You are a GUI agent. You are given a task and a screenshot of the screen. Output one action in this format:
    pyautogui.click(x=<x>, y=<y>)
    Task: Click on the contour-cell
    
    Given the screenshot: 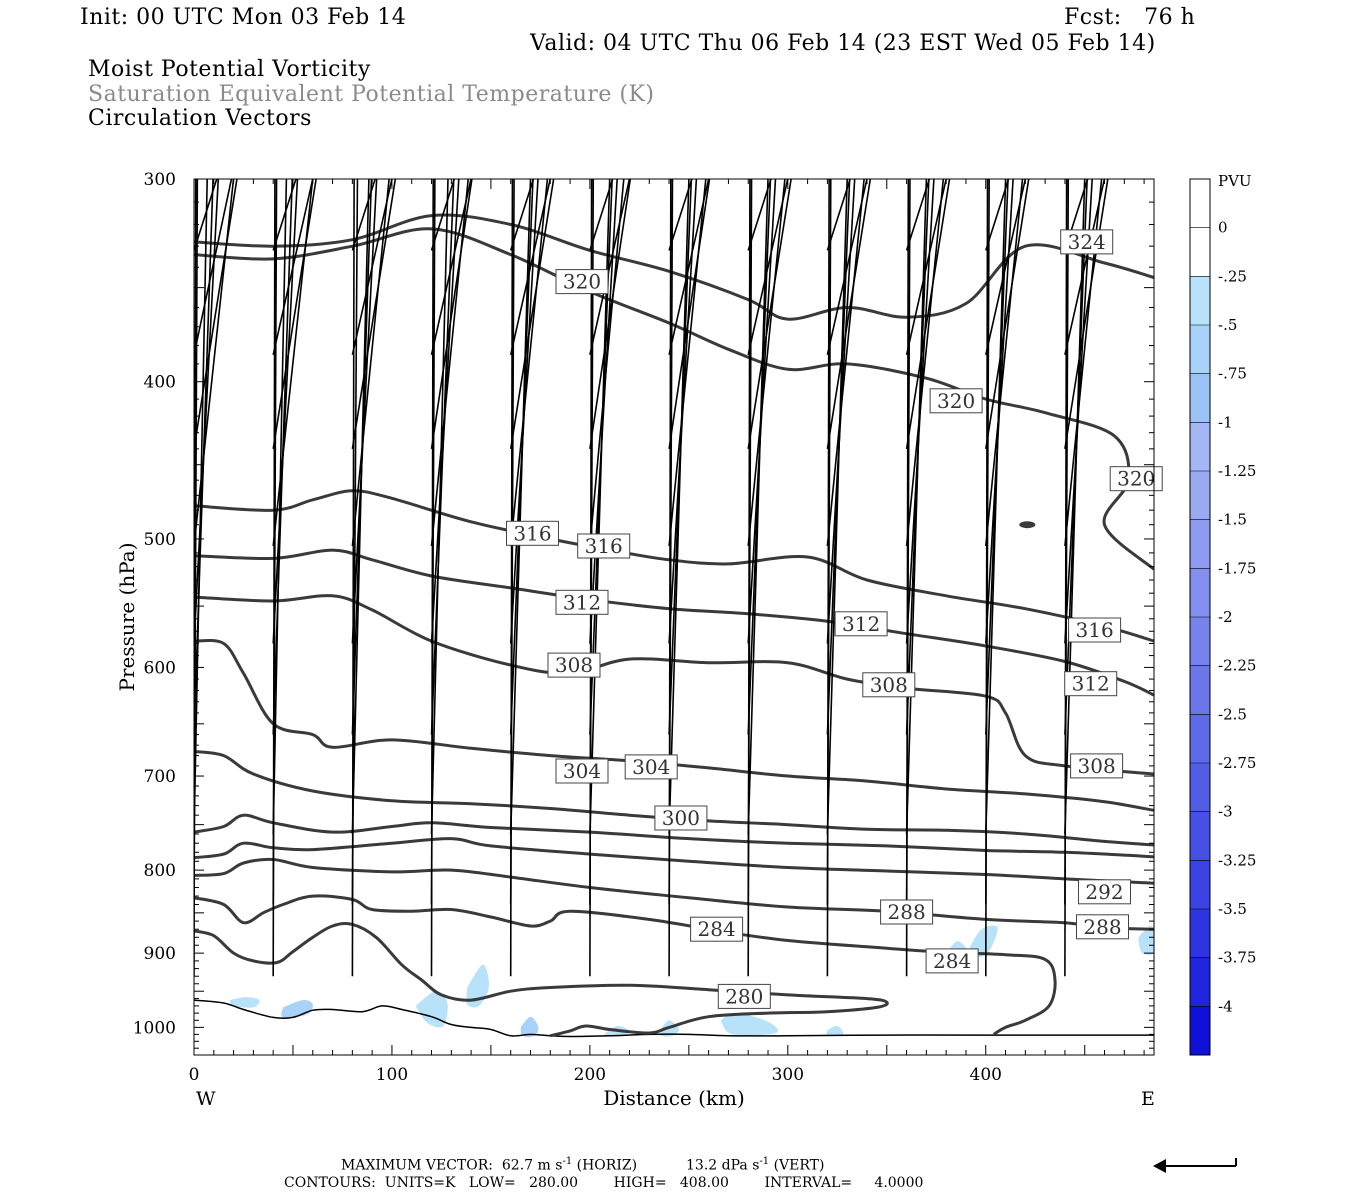 What is the action you would take?
    pyautogui.click(x=1027, y=525)
    